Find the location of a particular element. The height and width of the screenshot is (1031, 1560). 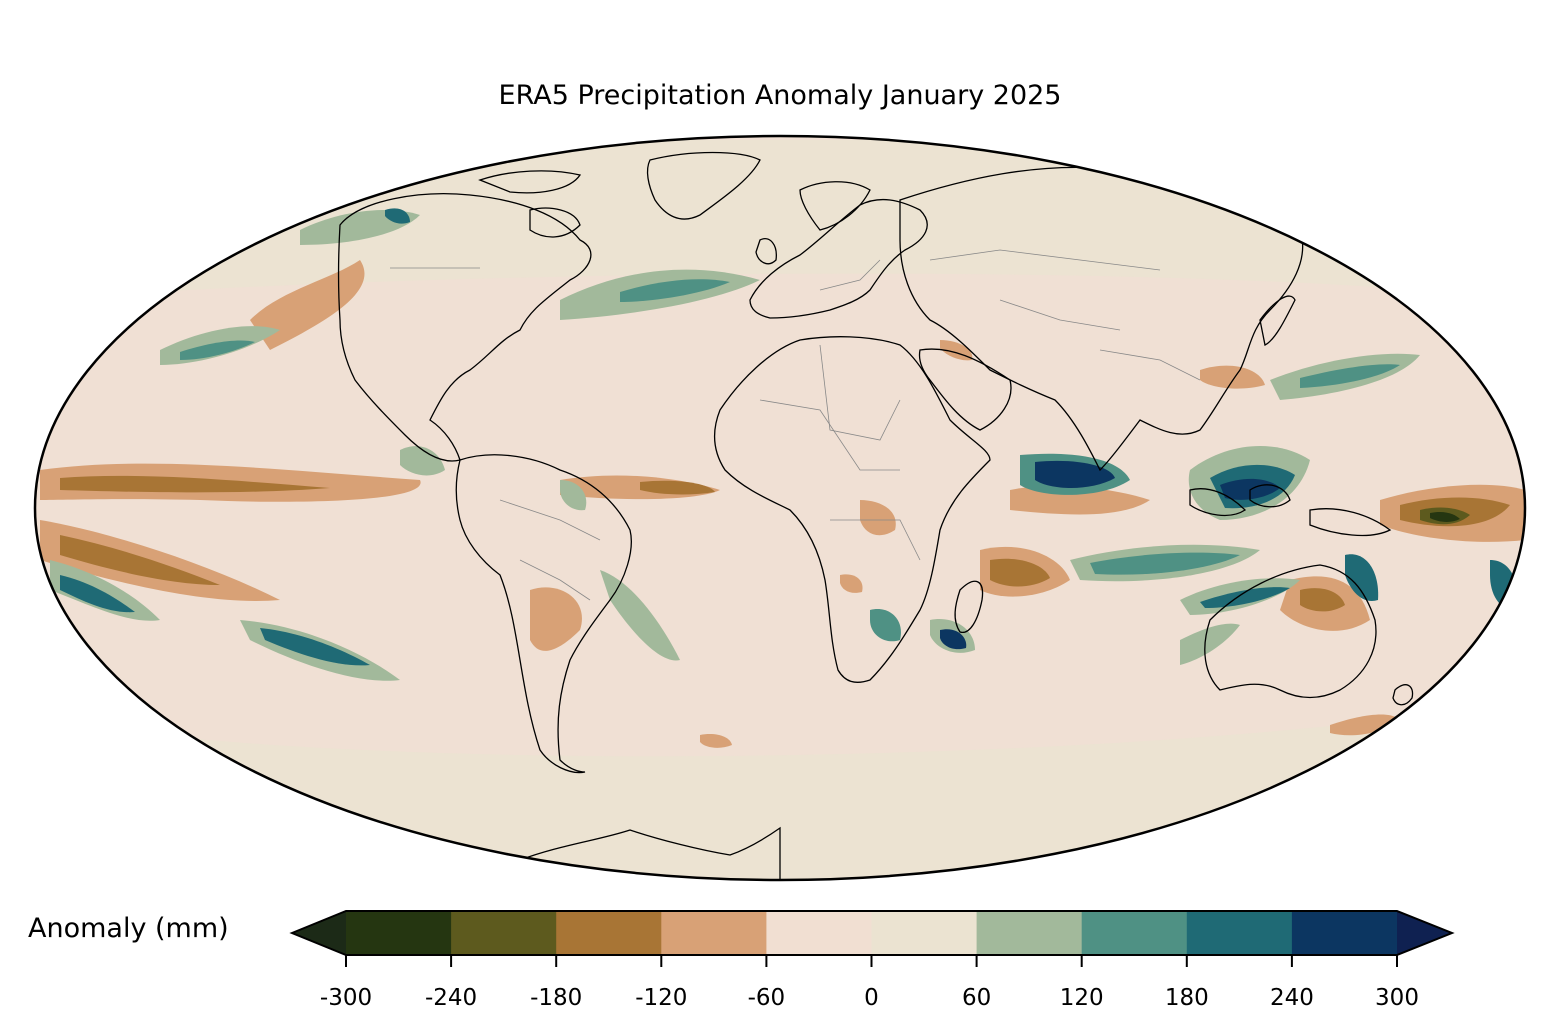

colorbar-tick-label: 180 is located at coordinates (1186, 998).